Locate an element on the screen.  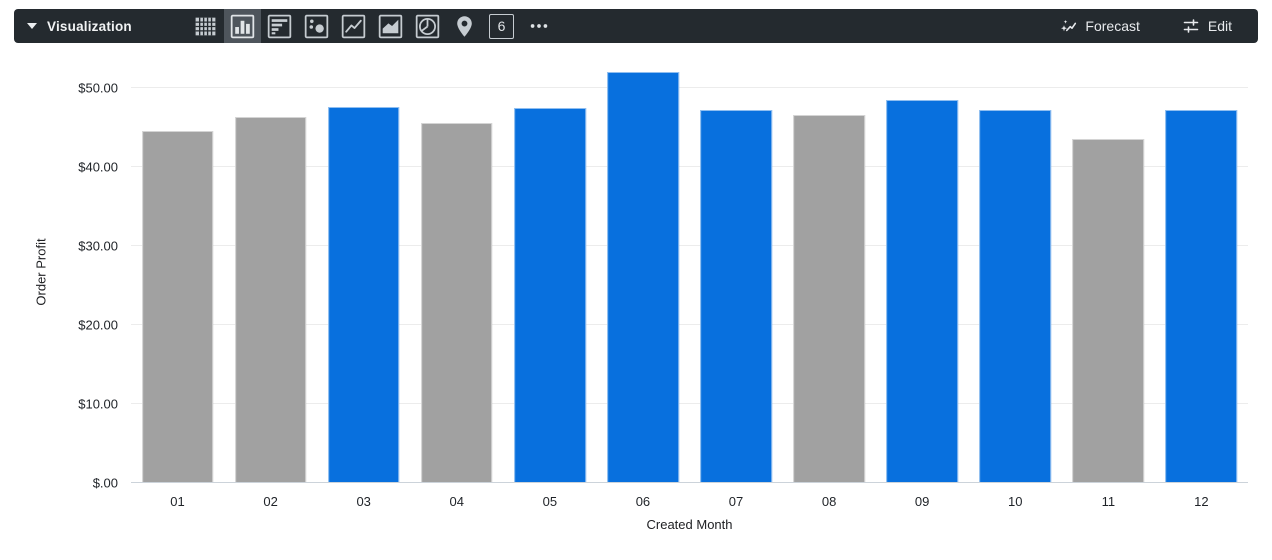
x-tick-label: 11 is located at coordinates (1108, 501).